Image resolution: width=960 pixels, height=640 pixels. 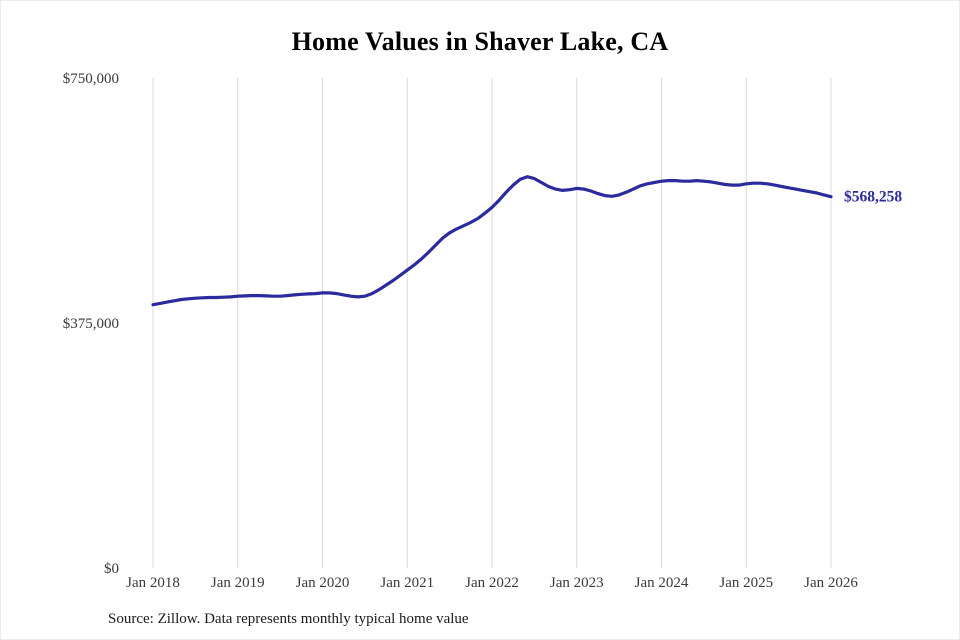 What do you see at coordinates (746, 583) in the screenshot?
I see `x-tick-label: Jan 2025` at bounding box center [746, 583].